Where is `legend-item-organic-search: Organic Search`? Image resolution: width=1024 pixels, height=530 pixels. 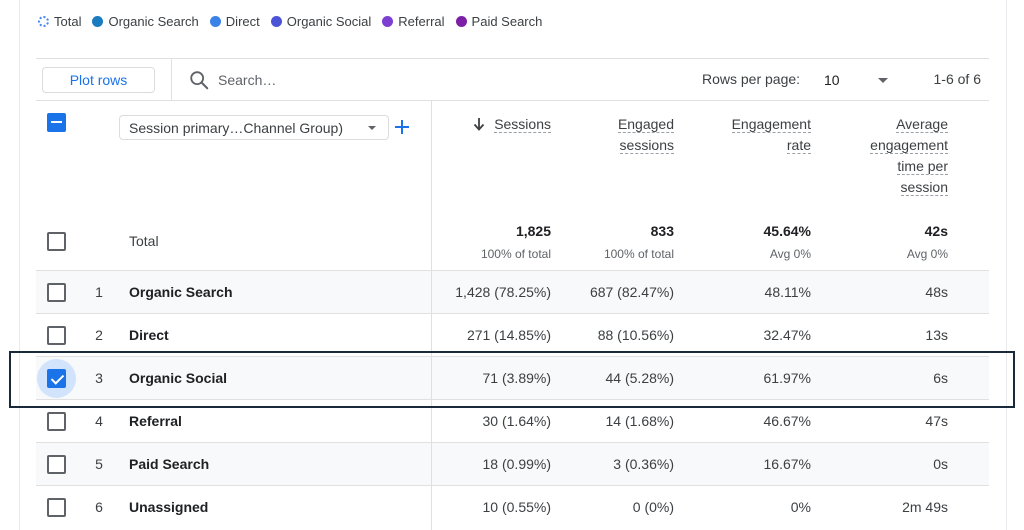 legend-item-organic-search: Organic Search is located at coordinates (145, 21).